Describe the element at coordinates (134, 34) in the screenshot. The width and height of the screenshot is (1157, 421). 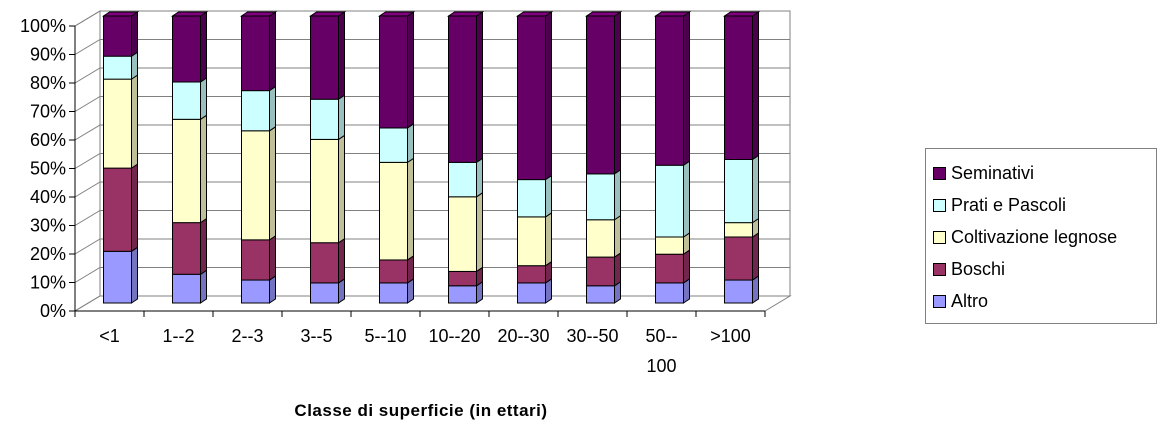
I see `bar-seminativi-1-side` at that location.